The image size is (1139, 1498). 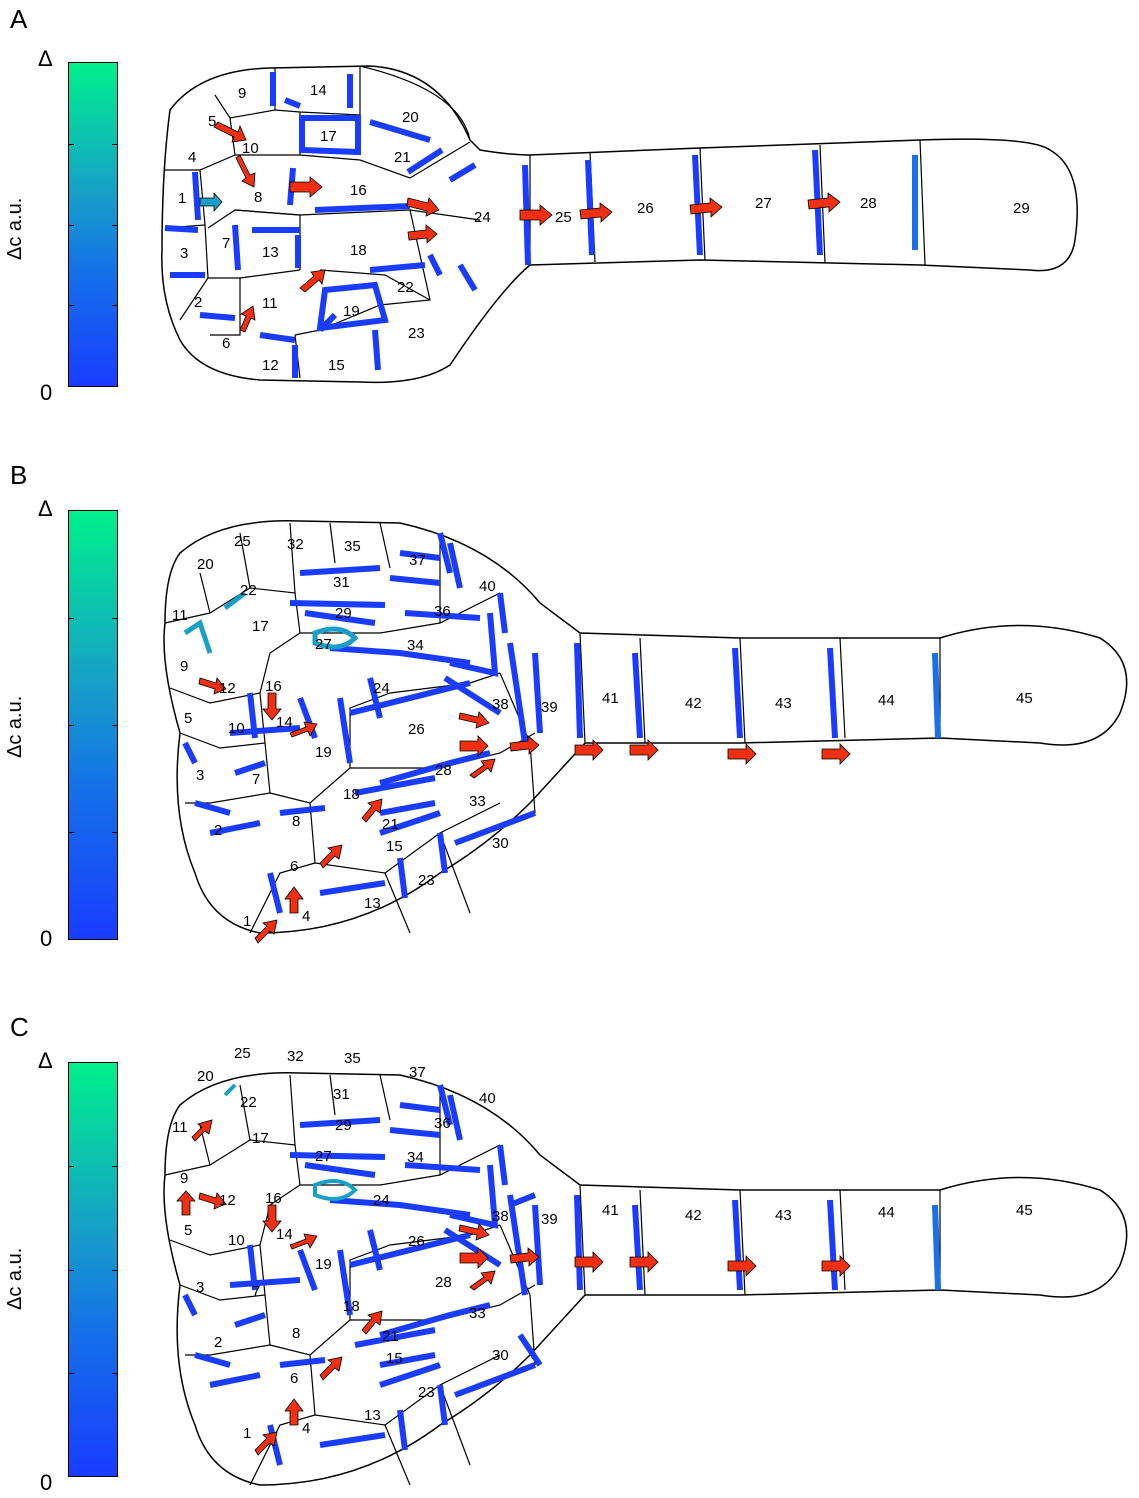 What do you see at coordinates (693, 1215) in the screenshot?
I see `cell-label: 42` at bounding box center [693, 1215].